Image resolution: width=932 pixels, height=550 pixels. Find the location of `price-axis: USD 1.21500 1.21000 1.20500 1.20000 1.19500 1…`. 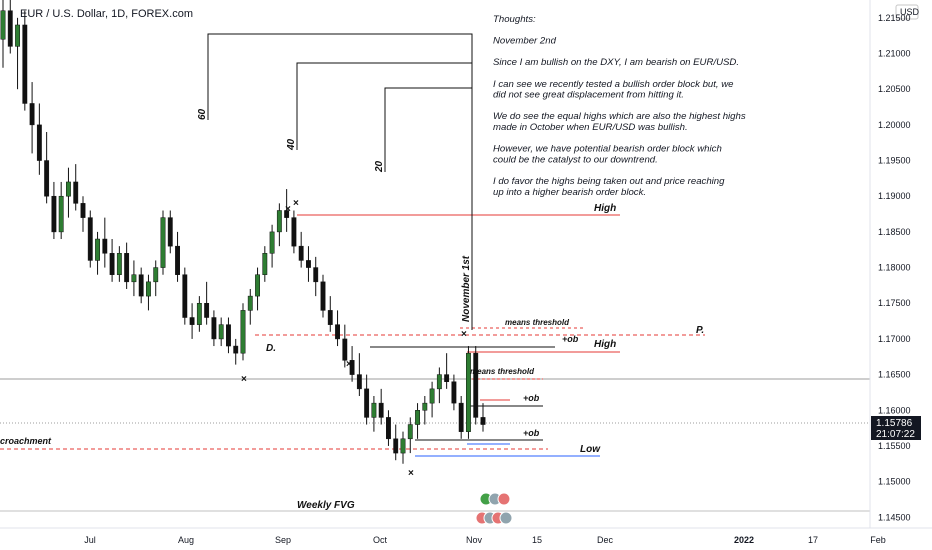

price-axis: USD 1.21500 1.21000 1.20500 1.20000 1.19500 1… is located at coordinates (894, 264).